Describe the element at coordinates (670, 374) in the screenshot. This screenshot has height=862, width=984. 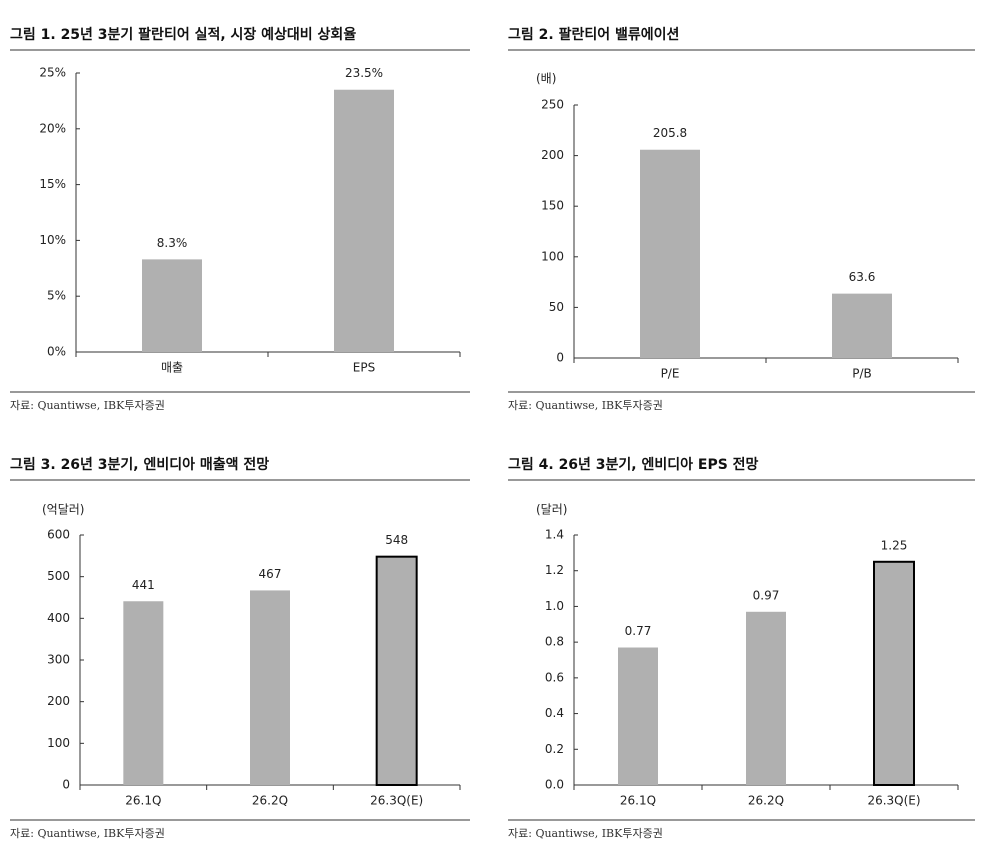
I see `x-tick-label: P/E` at that location.